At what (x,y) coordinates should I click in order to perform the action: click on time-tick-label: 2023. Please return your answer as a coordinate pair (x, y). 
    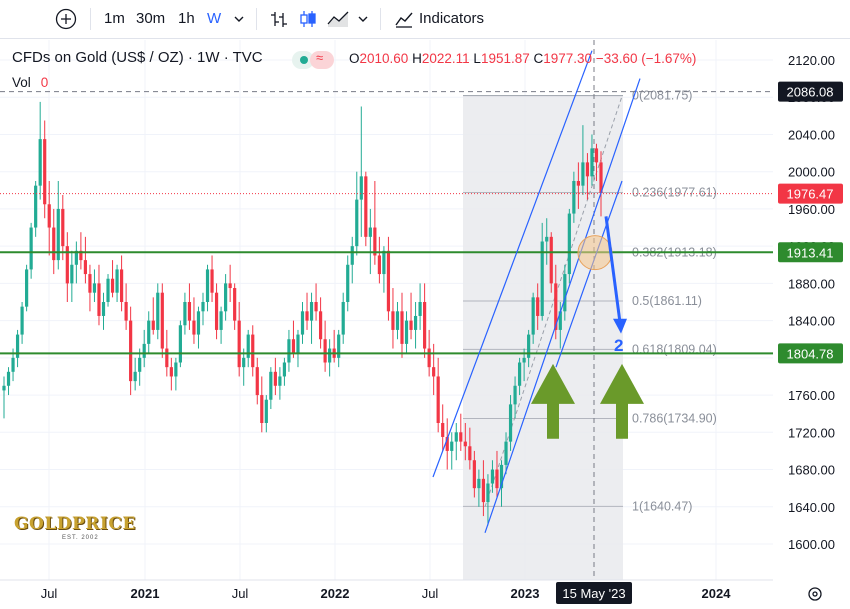
    Looking at the image, I should click on (525, 593).